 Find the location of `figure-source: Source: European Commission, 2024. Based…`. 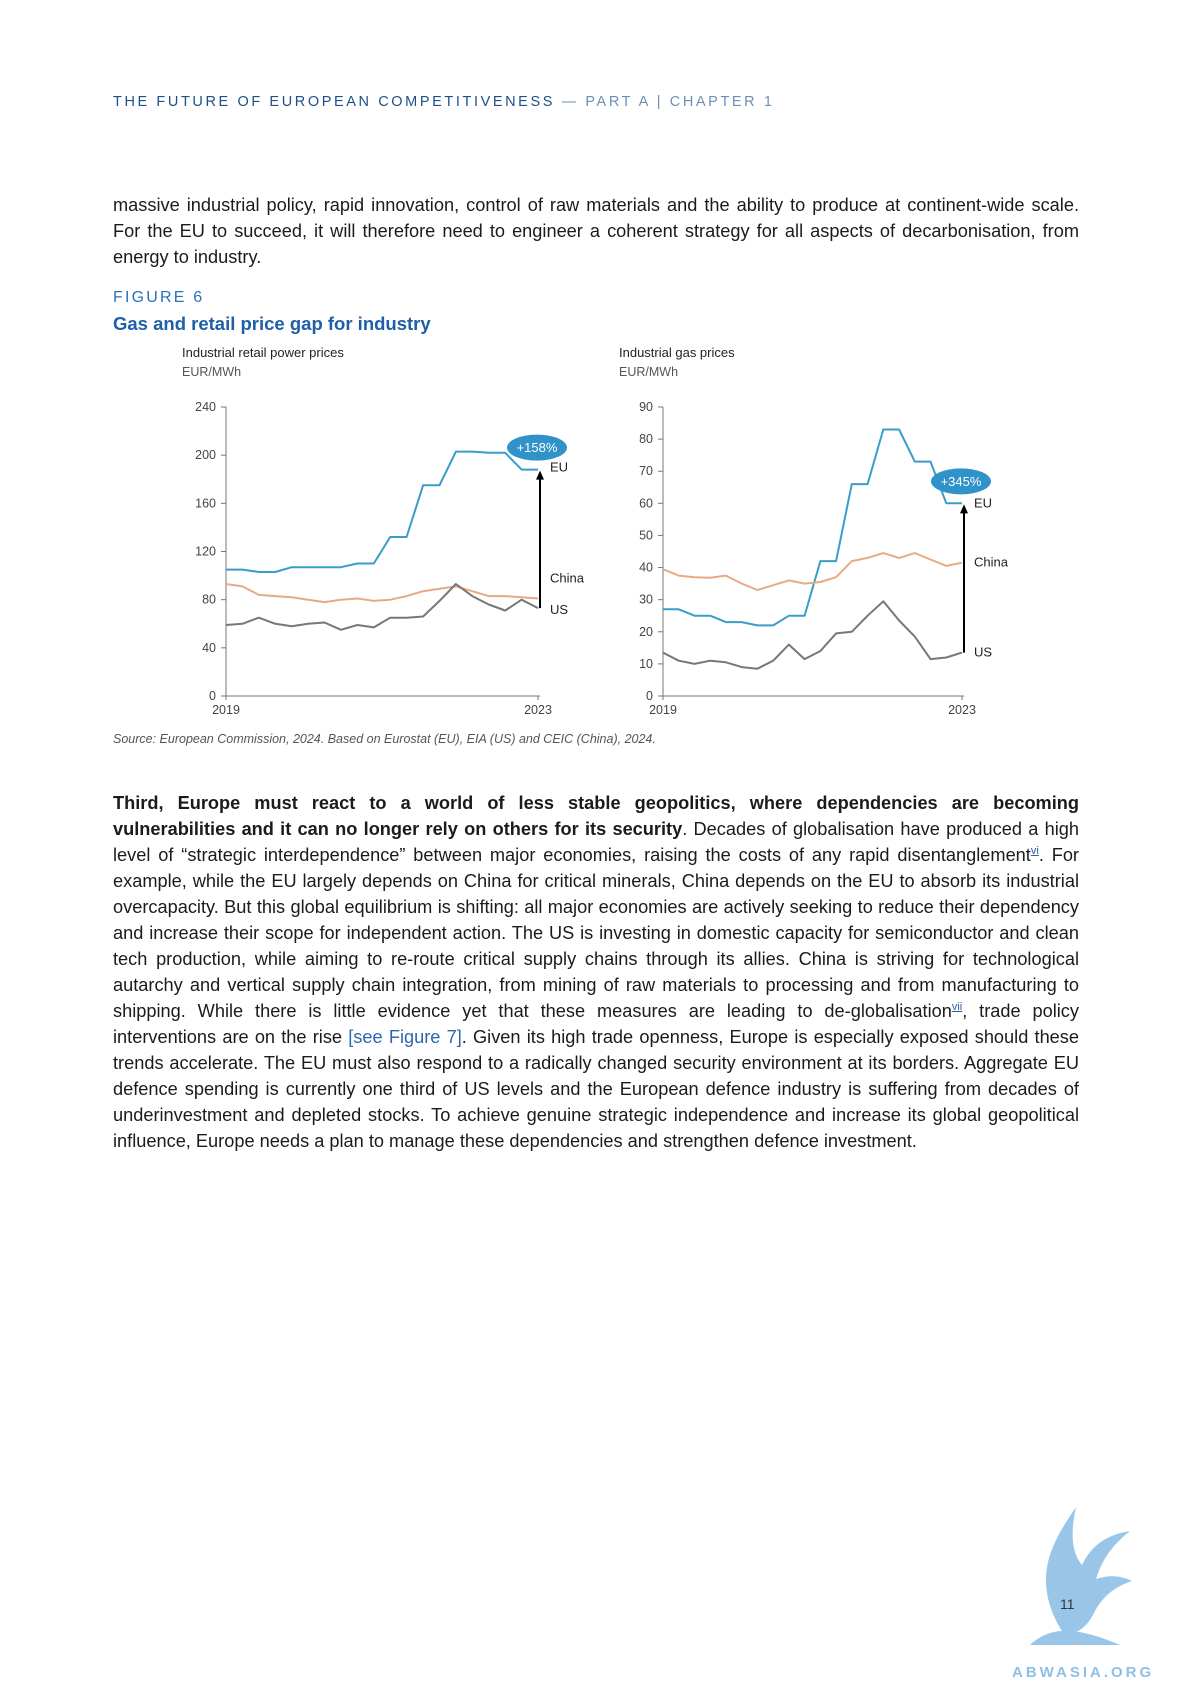

figure-source: Source: European Commission, 2024. Based… is located at coordinates (384, 739).